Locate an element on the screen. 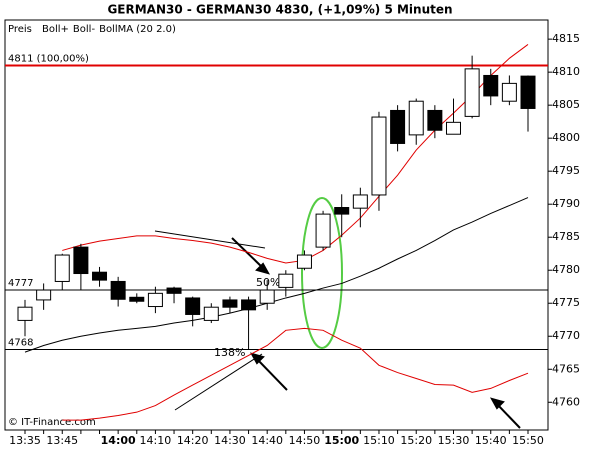 Image resolution: width=600 pixels, height=450 pixels. x-tick-label: 13:45 is located at coordinates (62, 440).